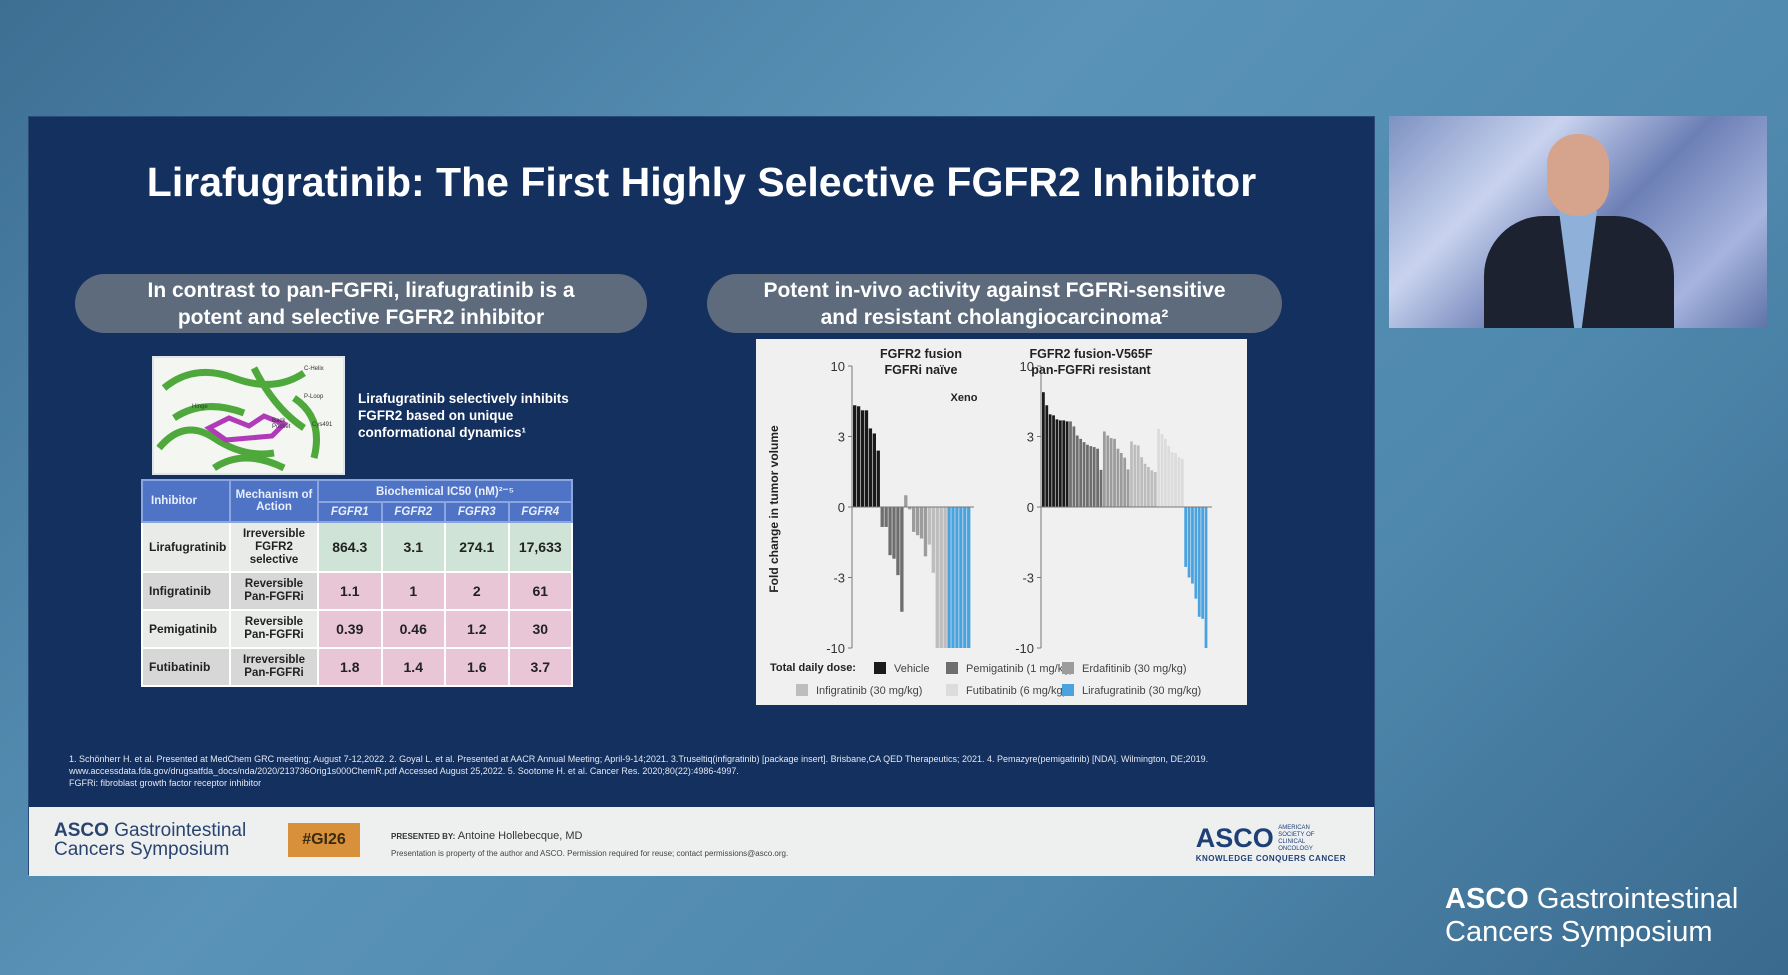  What do you see at coordinates (445, 491) in the screenshot?
I see `col-header-ic50: Biochemical IC50 (nM)²⁻⁵` at bounding box center [445, 491].